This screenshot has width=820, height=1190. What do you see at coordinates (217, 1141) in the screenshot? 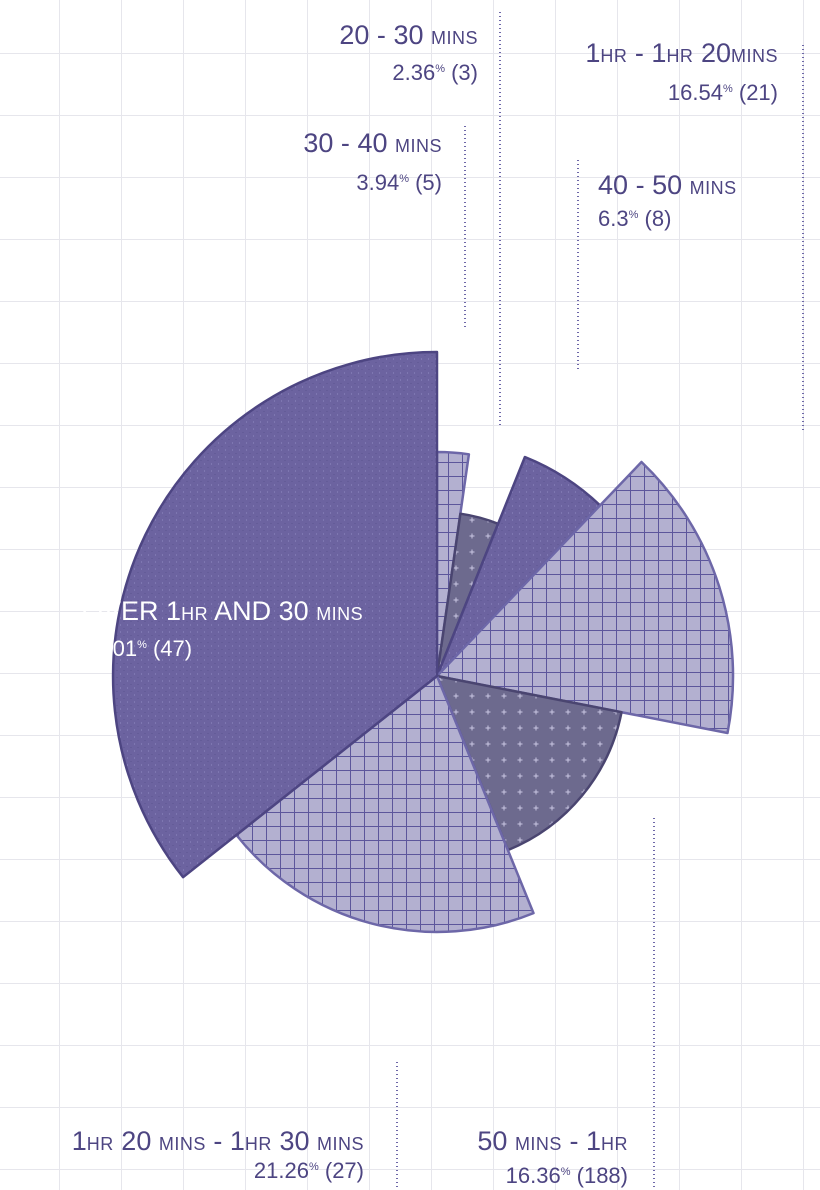
I see `slice-label-1hr20-1hr30: 1HR 20 MINS - 1HR 30 MINS` at bounding box center [217, 1141].